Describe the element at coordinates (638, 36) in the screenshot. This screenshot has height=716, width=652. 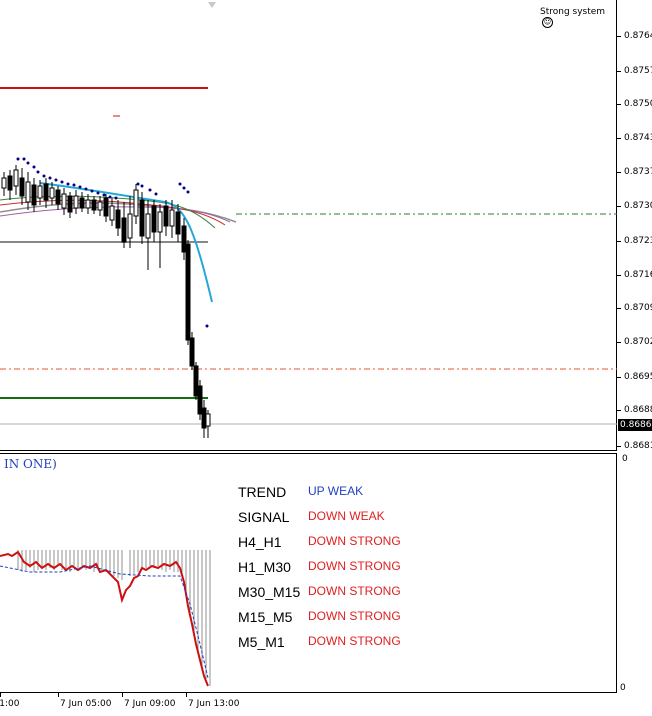
I see `price-label: 0.8764` at that location.